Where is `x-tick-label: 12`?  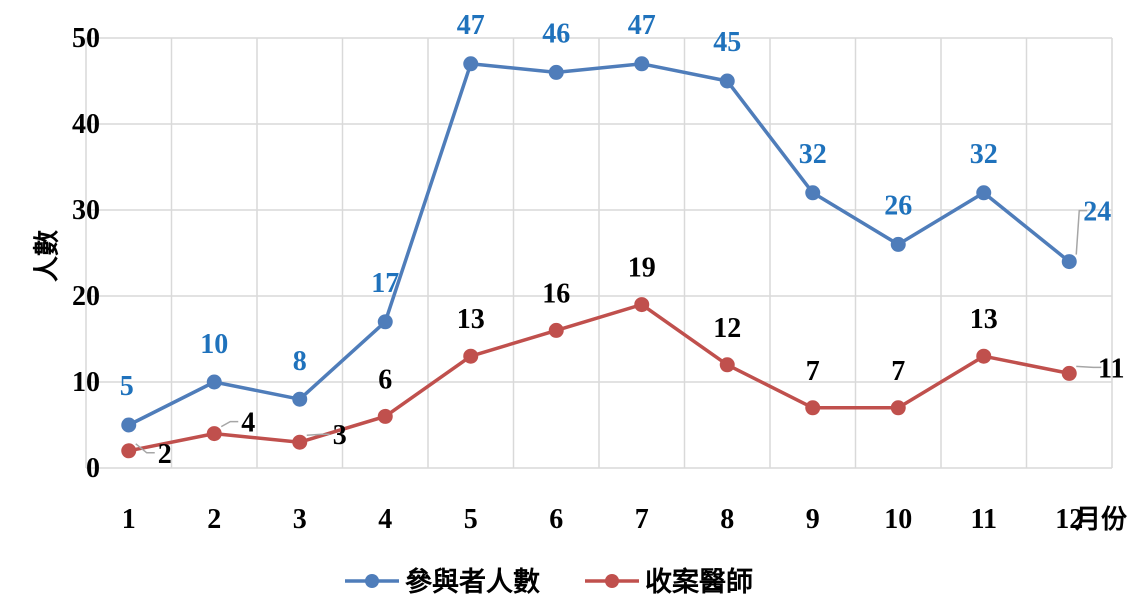
x-tick-label: 12 is located at coordinates (1069, 519).